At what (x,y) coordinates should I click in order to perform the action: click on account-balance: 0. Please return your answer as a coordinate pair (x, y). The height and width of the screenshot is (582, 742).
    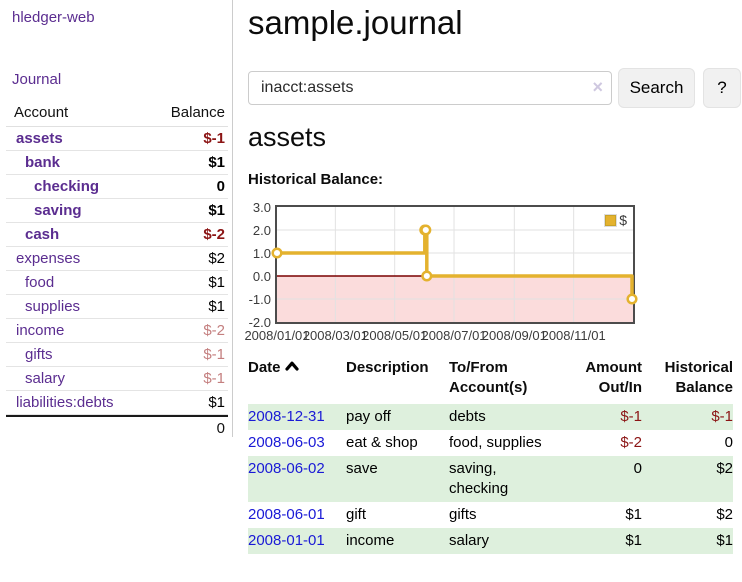
    Looking at the image, I should click on (220, 186).